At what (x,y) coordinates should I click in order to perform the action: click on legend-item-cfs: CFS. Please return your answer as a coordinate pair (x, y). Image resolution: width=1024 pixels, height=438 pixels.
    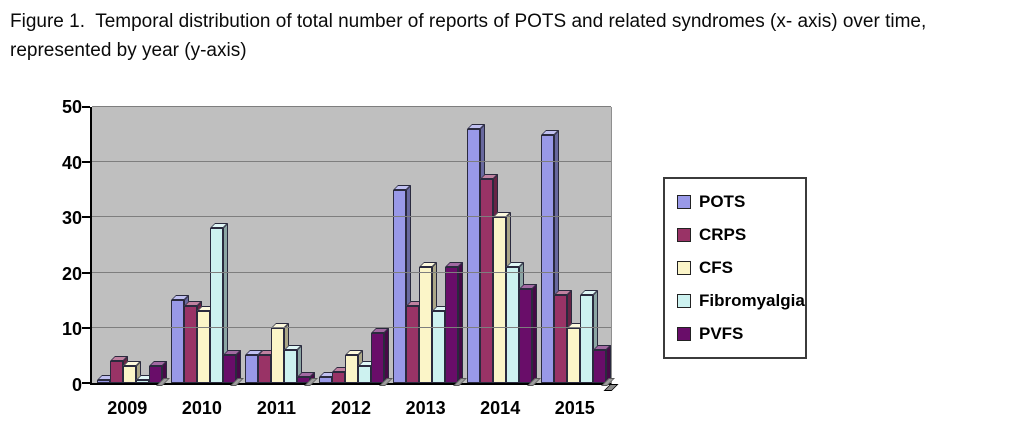
    Looking at the image, I should click on (737, 268).